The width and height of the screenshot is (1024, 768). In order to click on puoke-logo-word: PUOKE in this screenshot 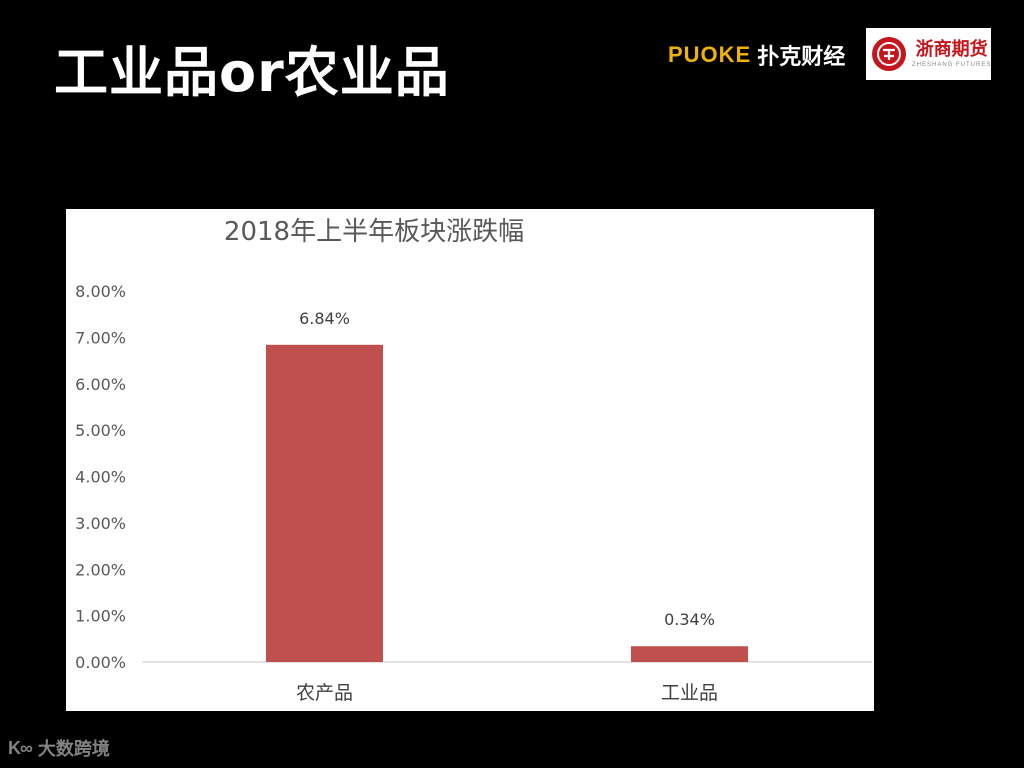, I will do `click(710, 54)`.